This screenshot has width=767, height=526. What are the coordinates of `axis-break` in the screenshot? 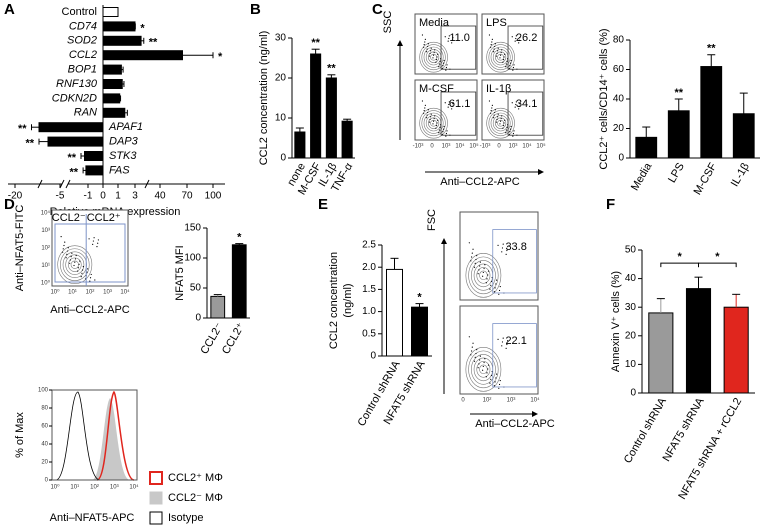 It's located at (147, 184).